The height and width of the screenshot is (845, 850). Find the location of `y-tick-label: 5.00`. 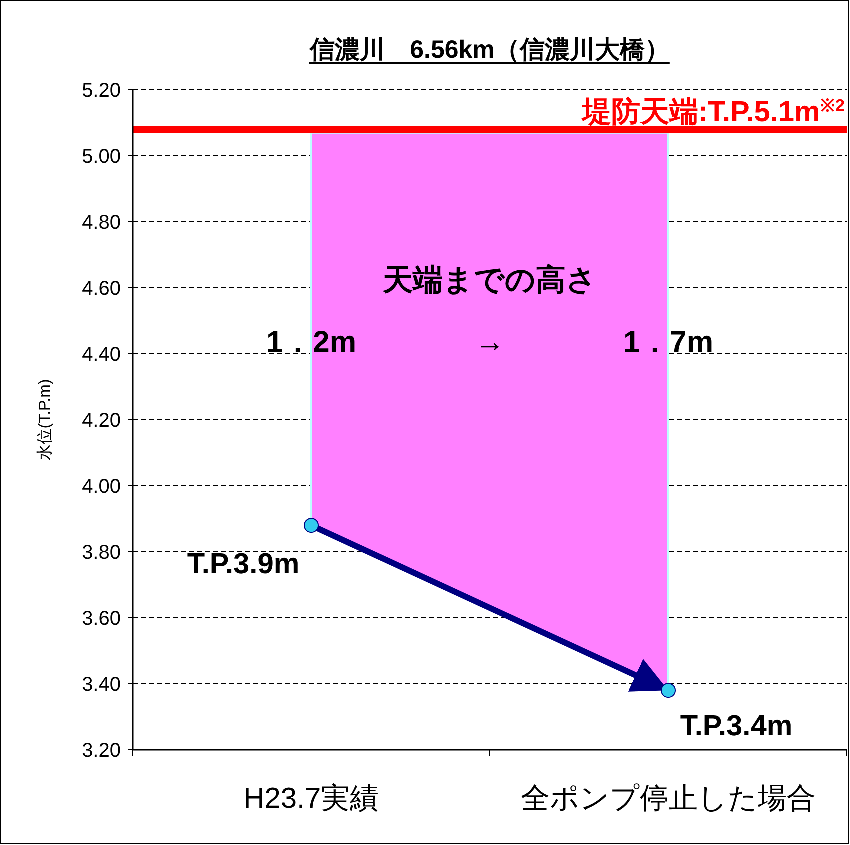

y-tick-label: 5.00 is located at coordinates (101, 157).